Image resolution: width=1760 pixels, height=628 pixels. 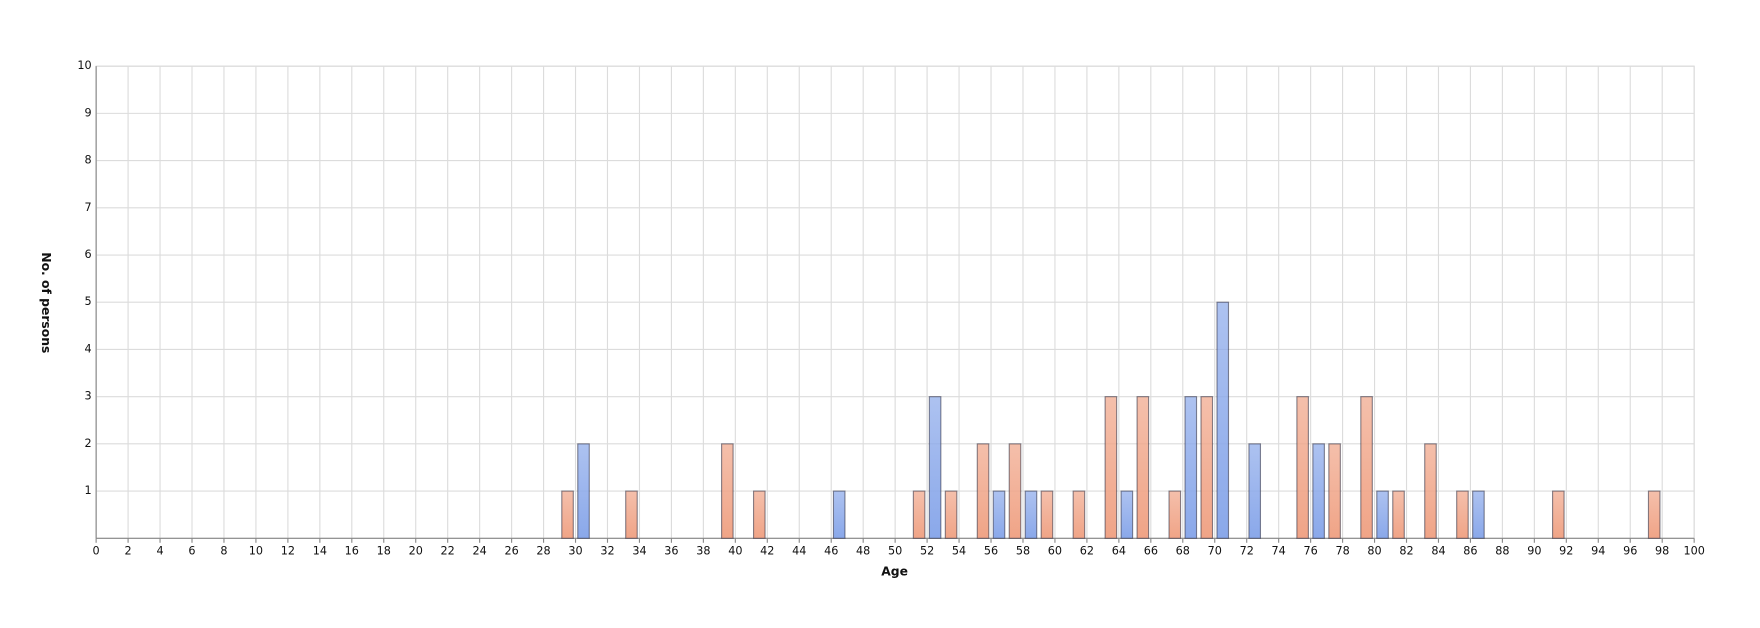 I want to click on y-tick-label: 7, so click(x=87, y=207).